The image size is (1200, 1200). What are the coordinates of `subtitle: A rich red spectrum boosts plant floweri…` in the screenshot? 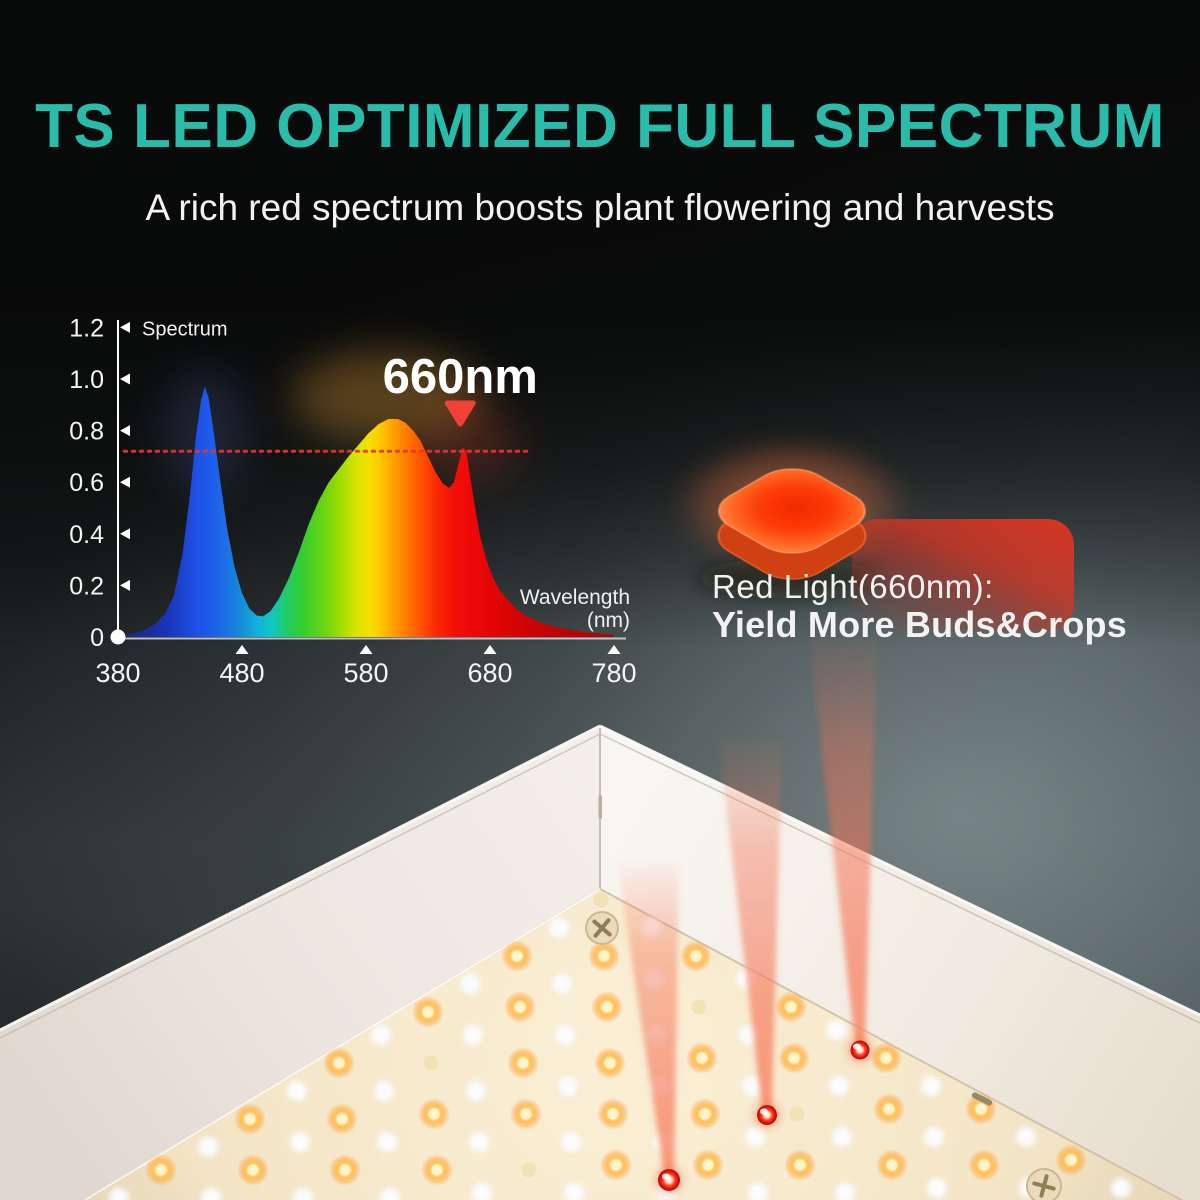 It's located at (600, 207).